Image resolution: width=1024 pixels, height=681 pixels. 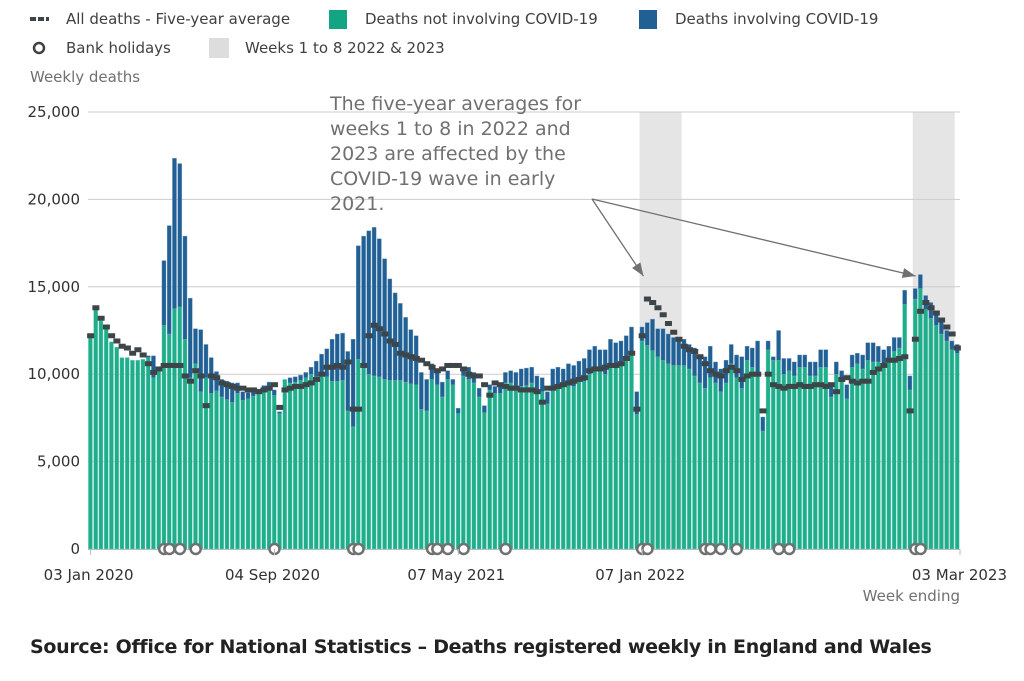 I want to click on annotation-arrow-line, so click(x=753, y=237).